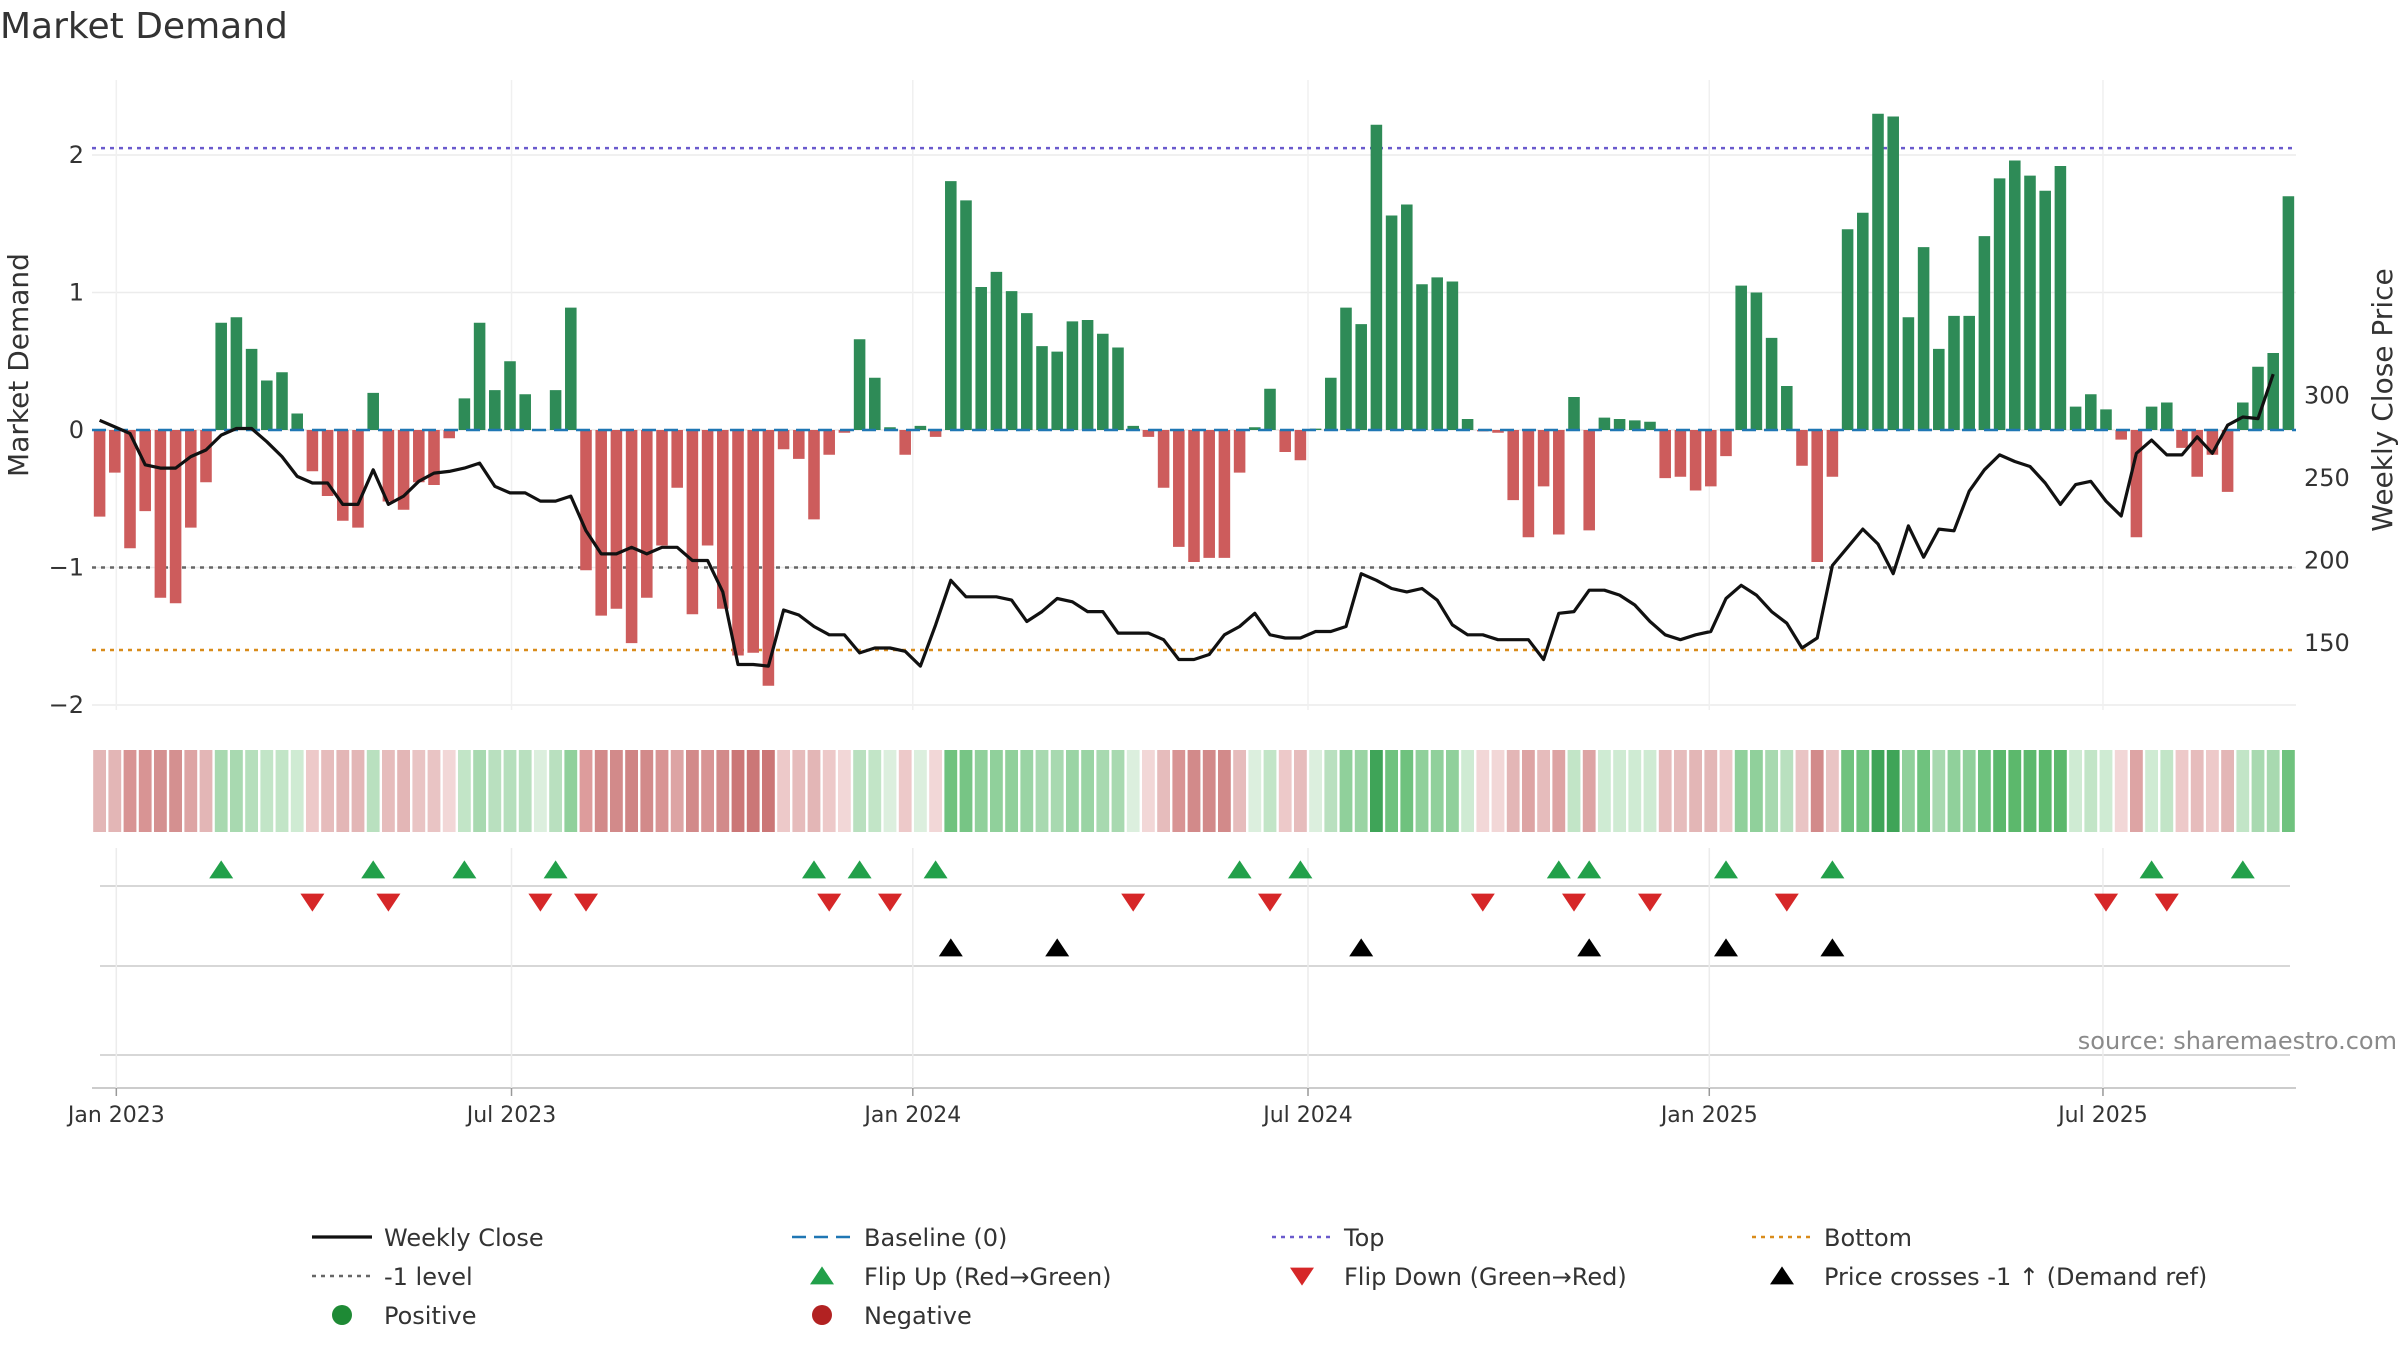  What do you see at coordinates (1868, 1238) in the screenshot?
I see `legend-label: Bottom` at bounding box center [1868, 1238].